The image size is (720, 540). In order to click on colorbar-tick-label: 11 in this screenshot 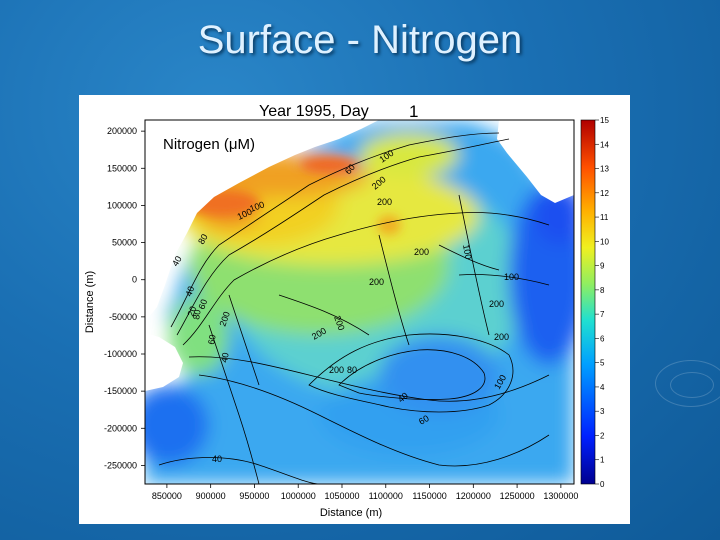, I will do `click(604, 217)`.